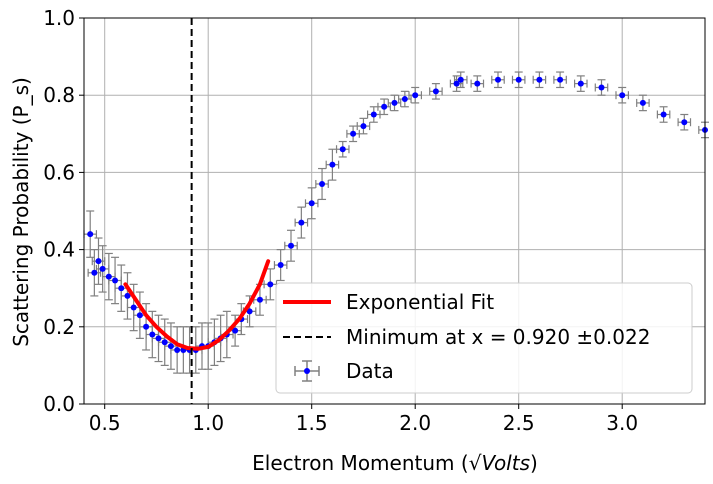 This screenshot has width=713, height=484. Describe the element at coordinates (307, 371) in the screenshot. I see `legend-data-swatch` at that location.